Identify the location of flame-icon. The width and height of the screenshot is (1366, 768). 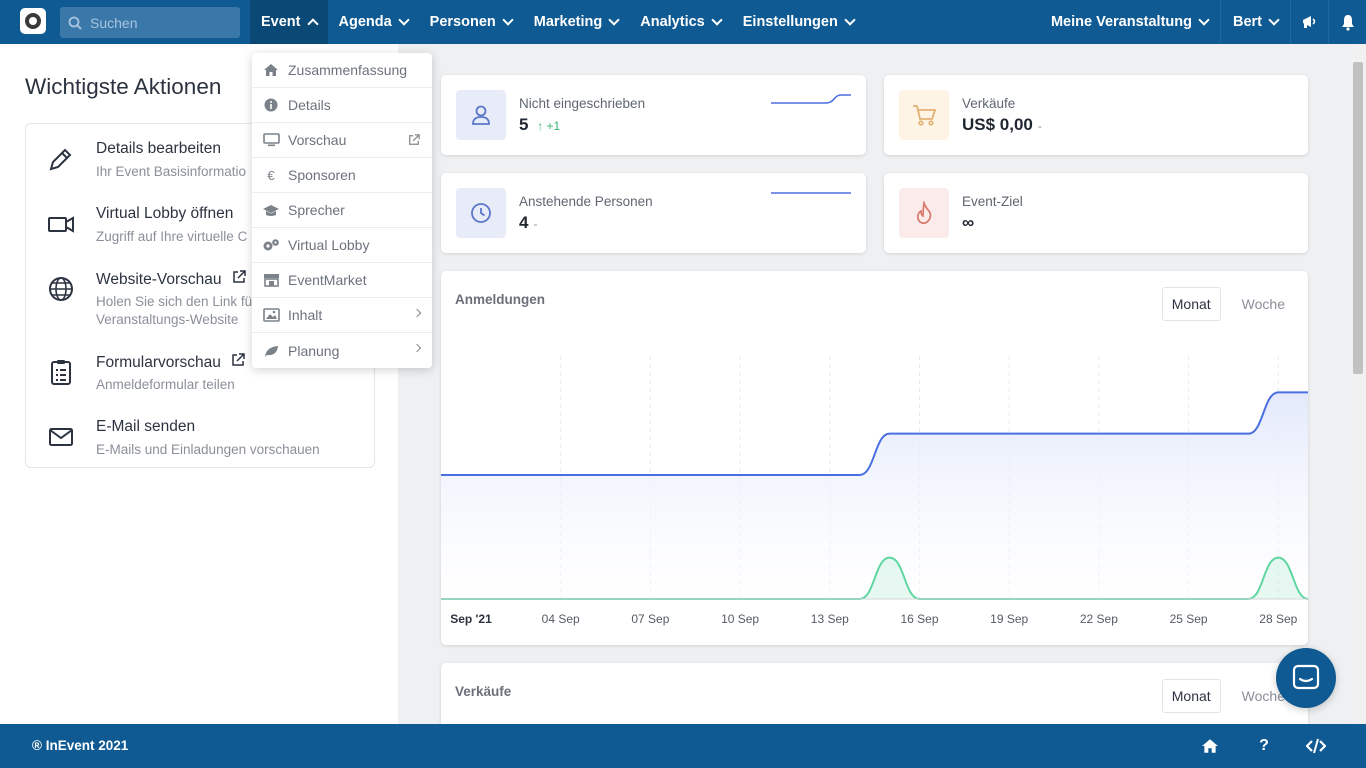
(924, 213).